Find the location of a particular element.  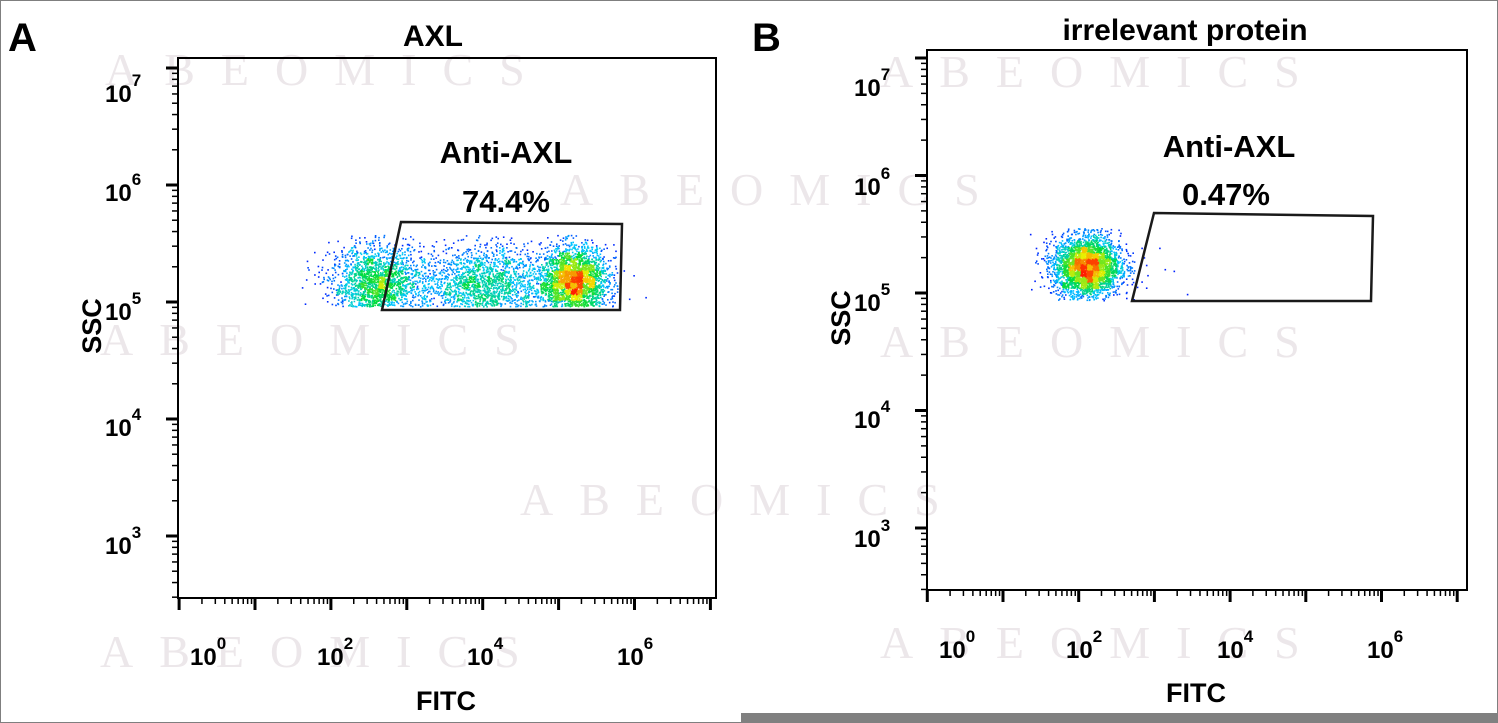

panel-letter: A is located at coordinates (22, 38).